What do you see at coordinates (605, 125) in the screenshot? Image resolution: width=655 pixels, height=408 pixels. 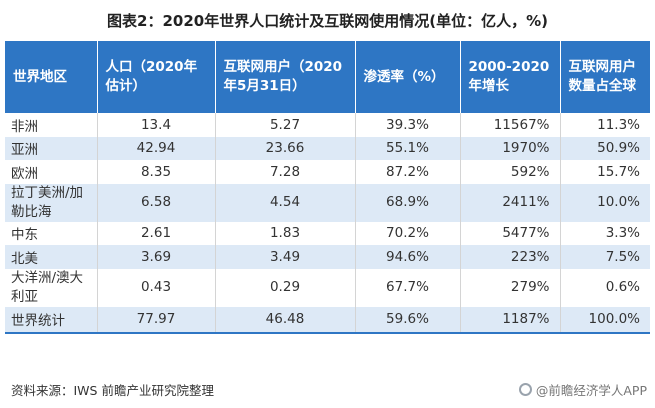 I see `cell-global-share: 11.3%` at bounding box center [605, 125].